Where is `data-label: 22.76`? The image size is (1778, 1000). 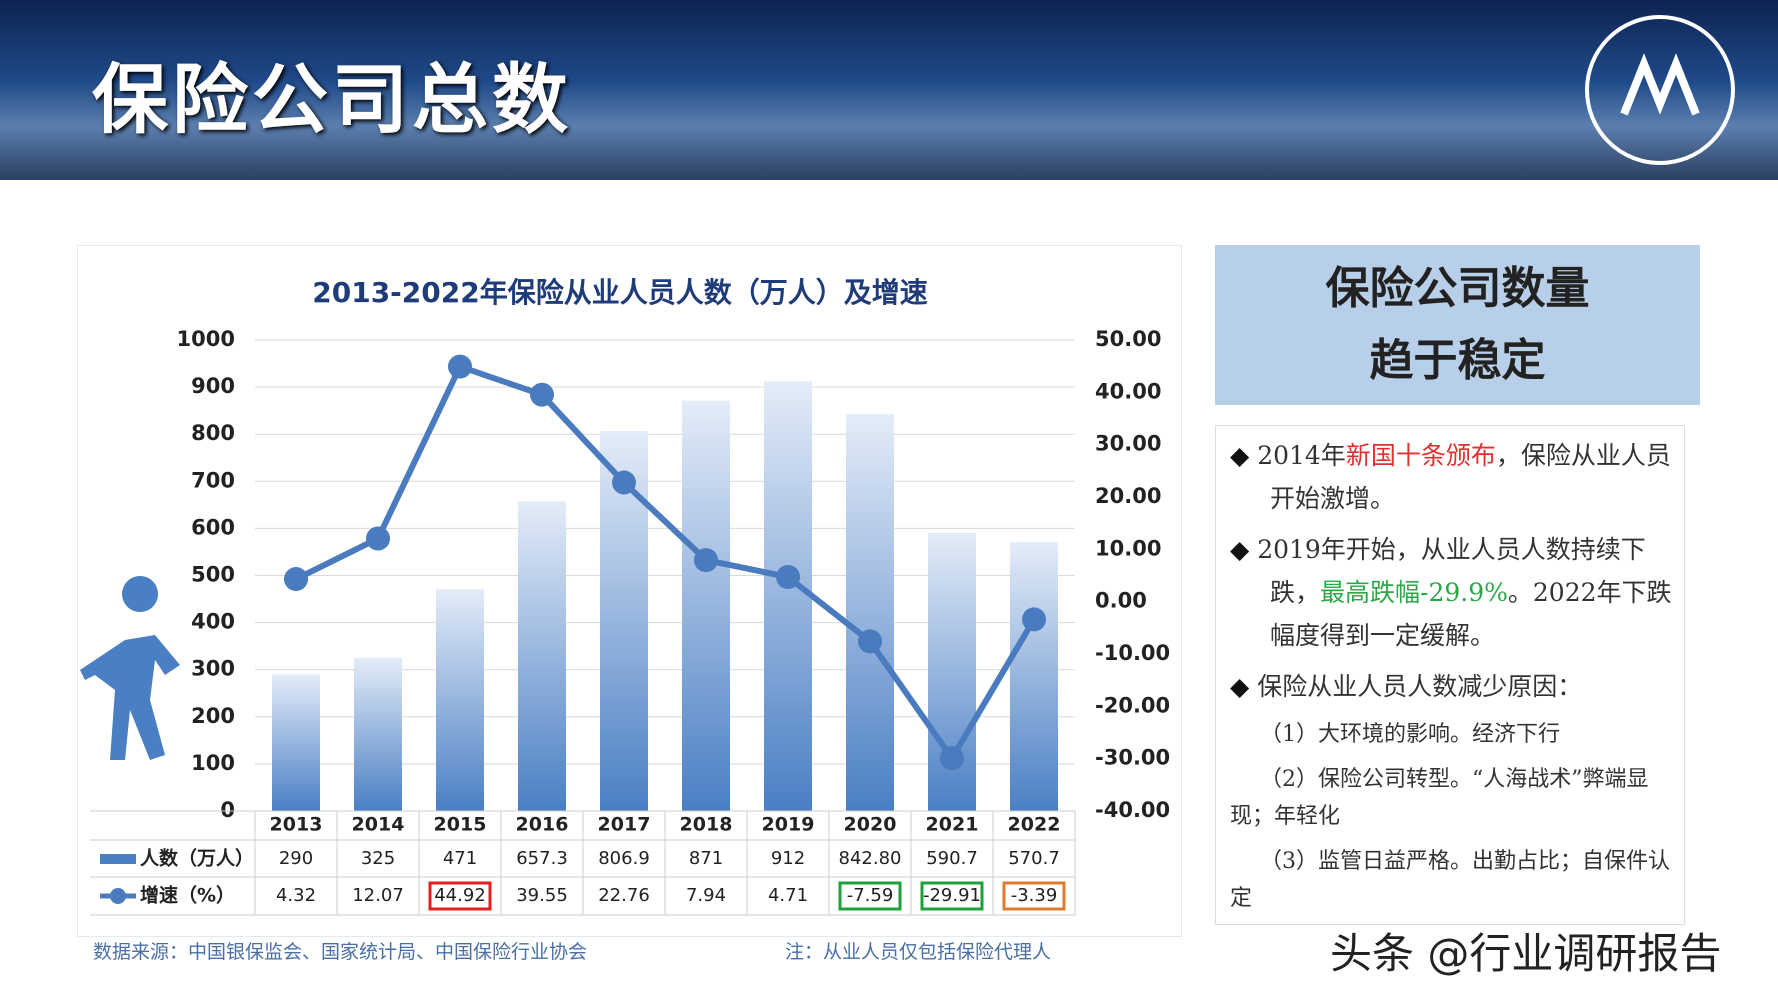
data-label: 22.76 is located at coordinates (624, 895).